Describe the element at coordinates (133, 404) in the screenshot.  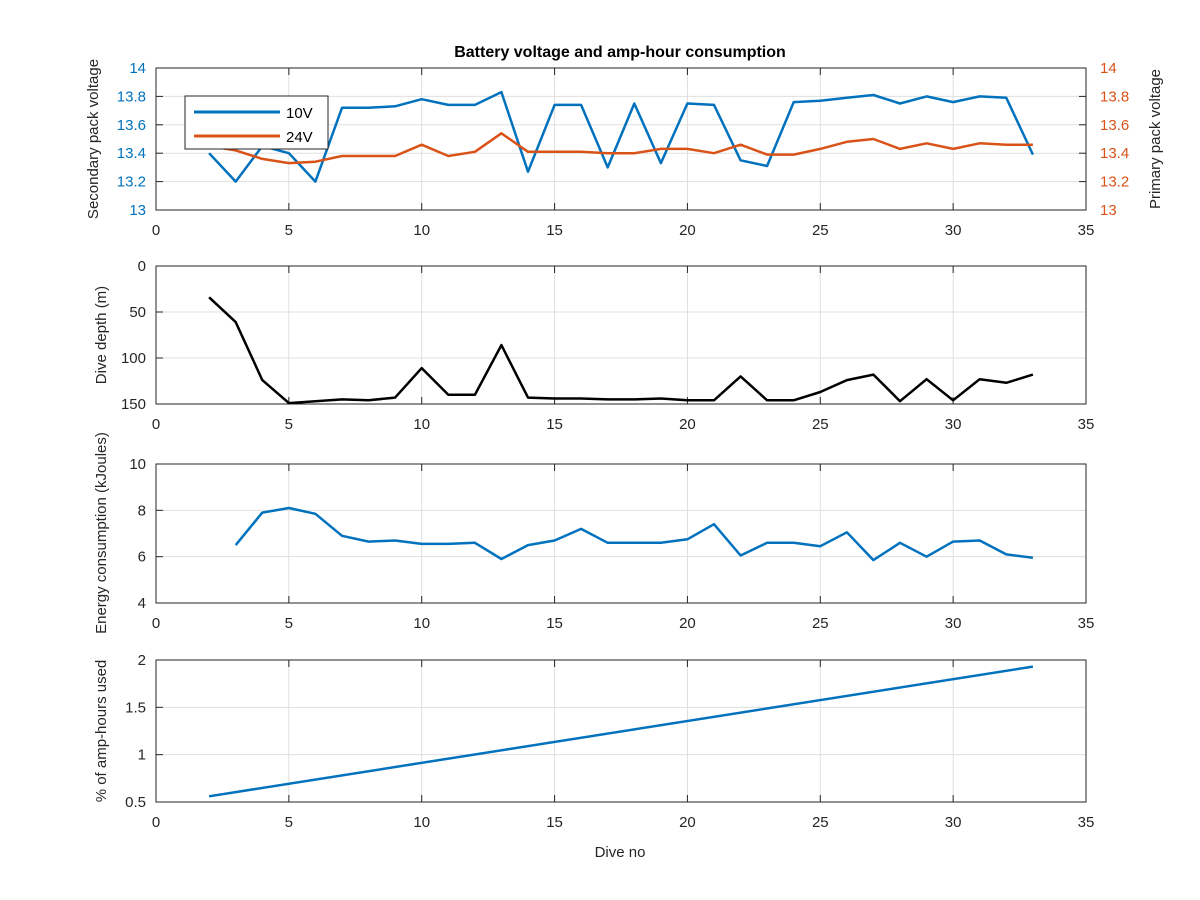
I see `depth-y-tick-label: 150` at that location.